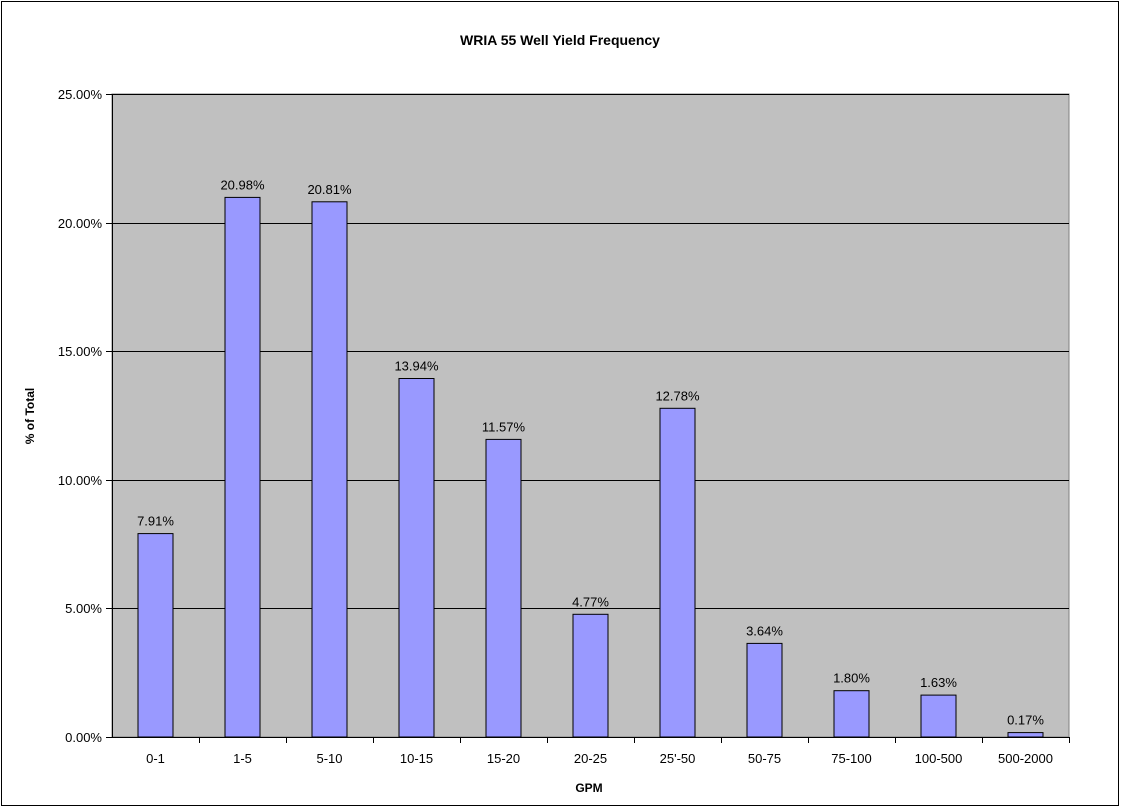 Image resolution: width=1122 pixels, height=809 pixels. Describe the element at coordinates (80, 416) in the screenshot. I see `y-tick-labels: 0.00% 5.00% 10.00% 15.00% 20.00% 25.00%` at that location.